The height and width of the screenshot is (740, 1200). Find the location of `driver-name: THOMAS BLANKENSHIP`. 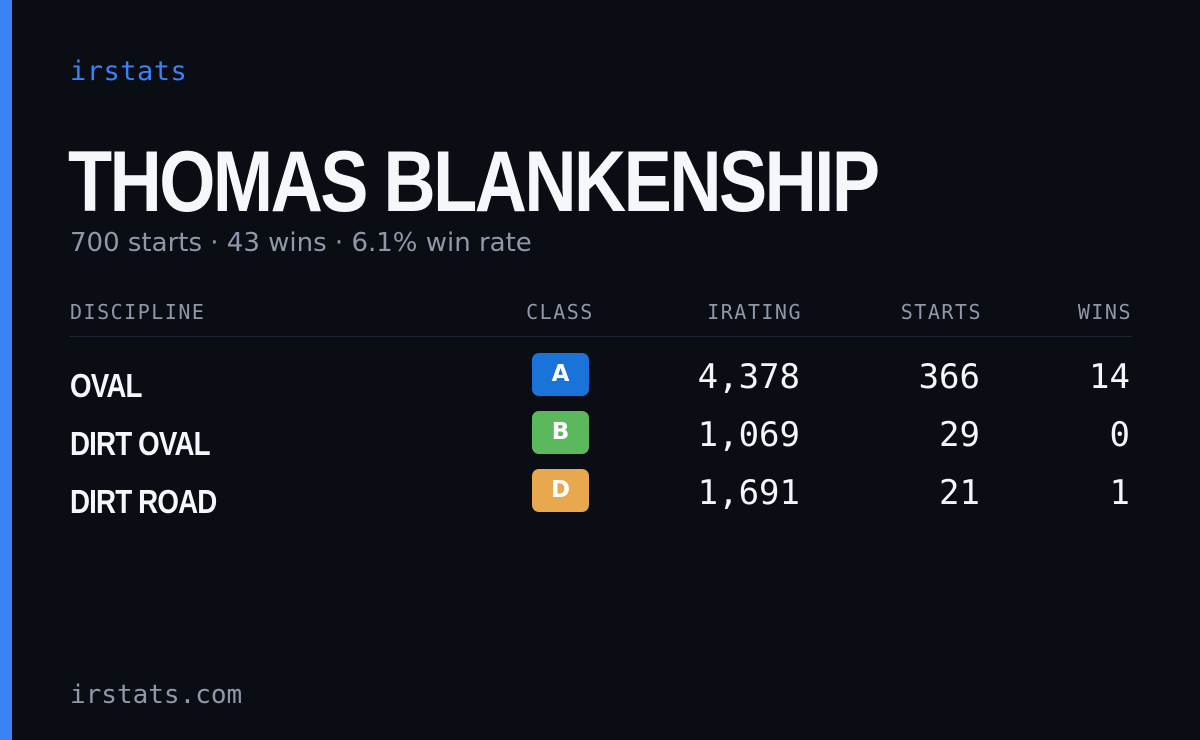

driver-name: THOMAS BLANKENSHIP is located at coordinates (474, 182).